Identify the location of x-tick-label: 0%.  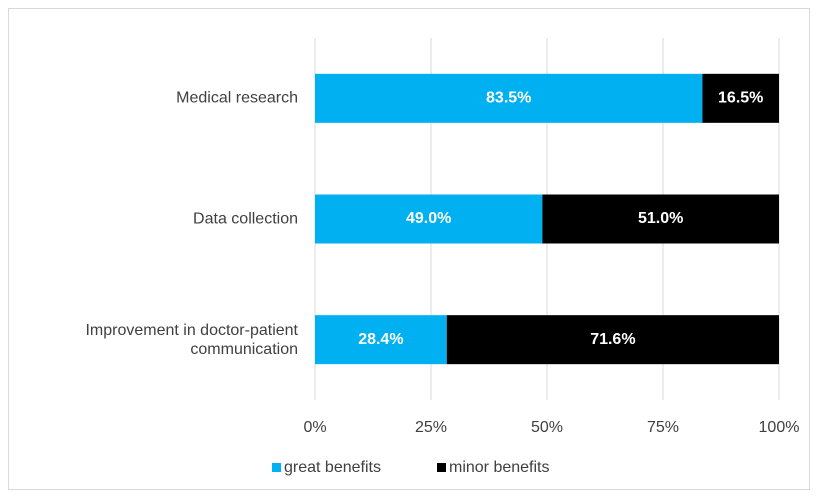
(314, 427).